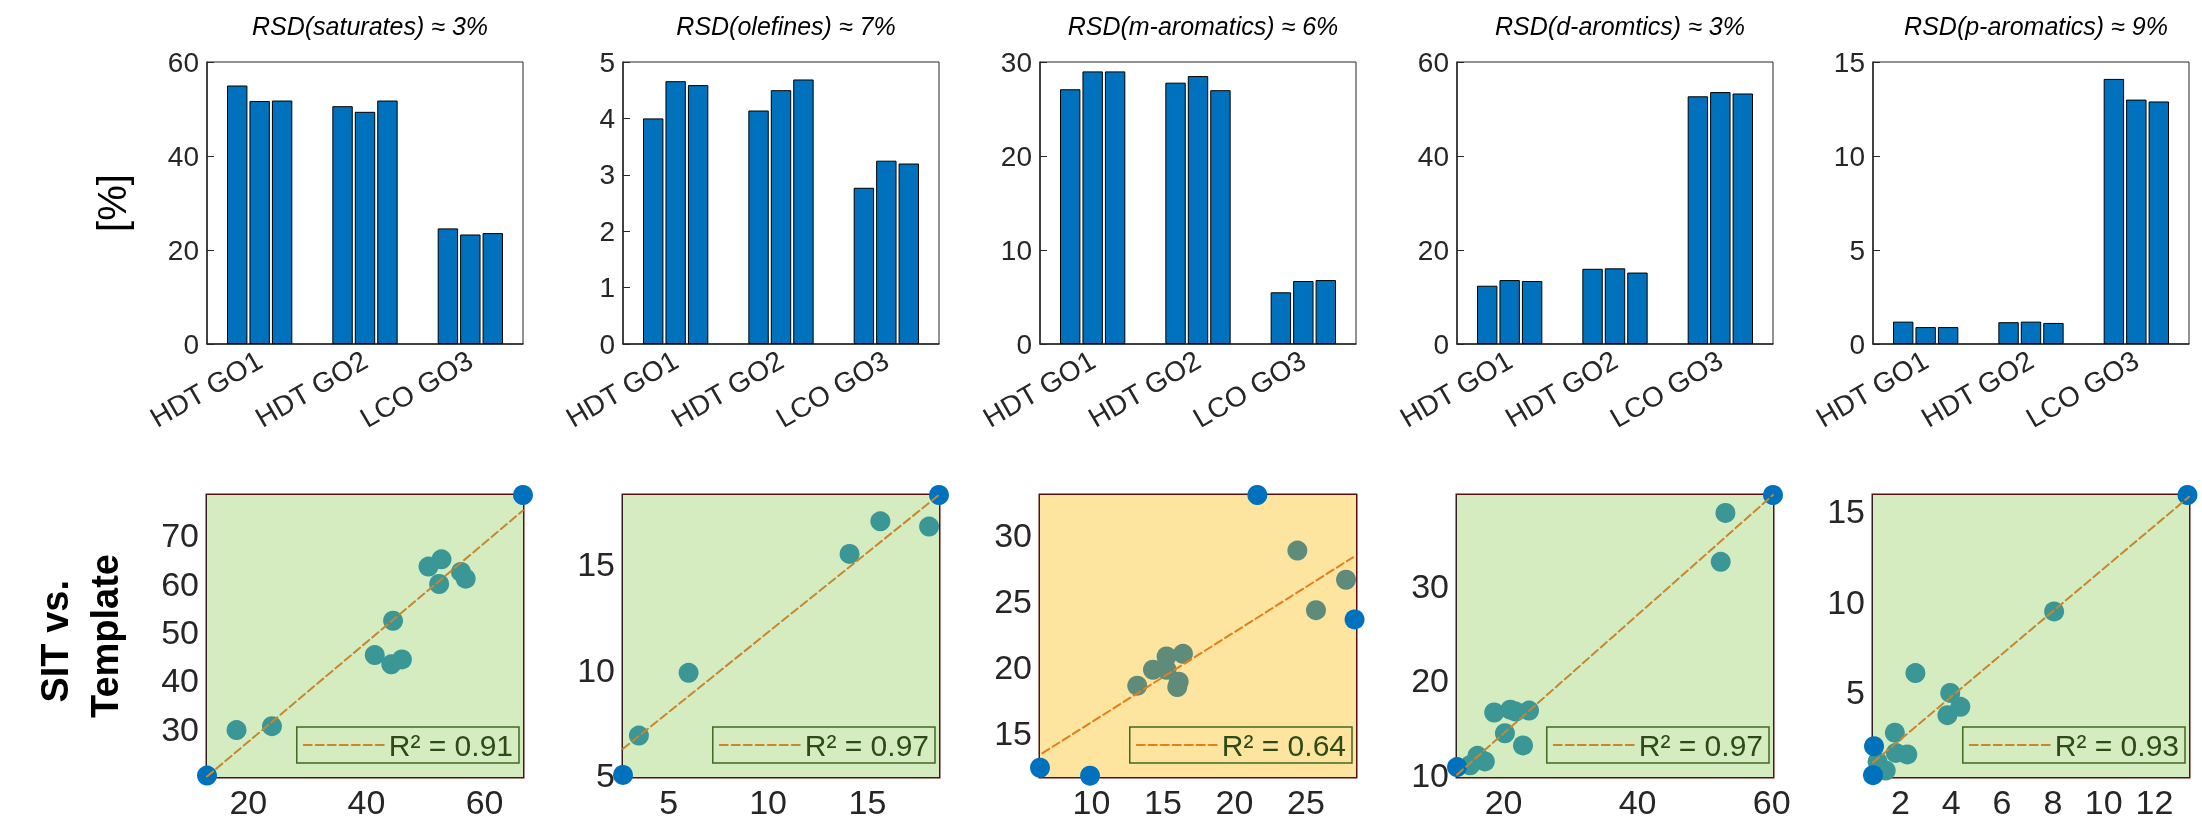 This screenshot has height=823, width=2202. I want to click on legend-label: R² = 0.64, so click(1283, 745).